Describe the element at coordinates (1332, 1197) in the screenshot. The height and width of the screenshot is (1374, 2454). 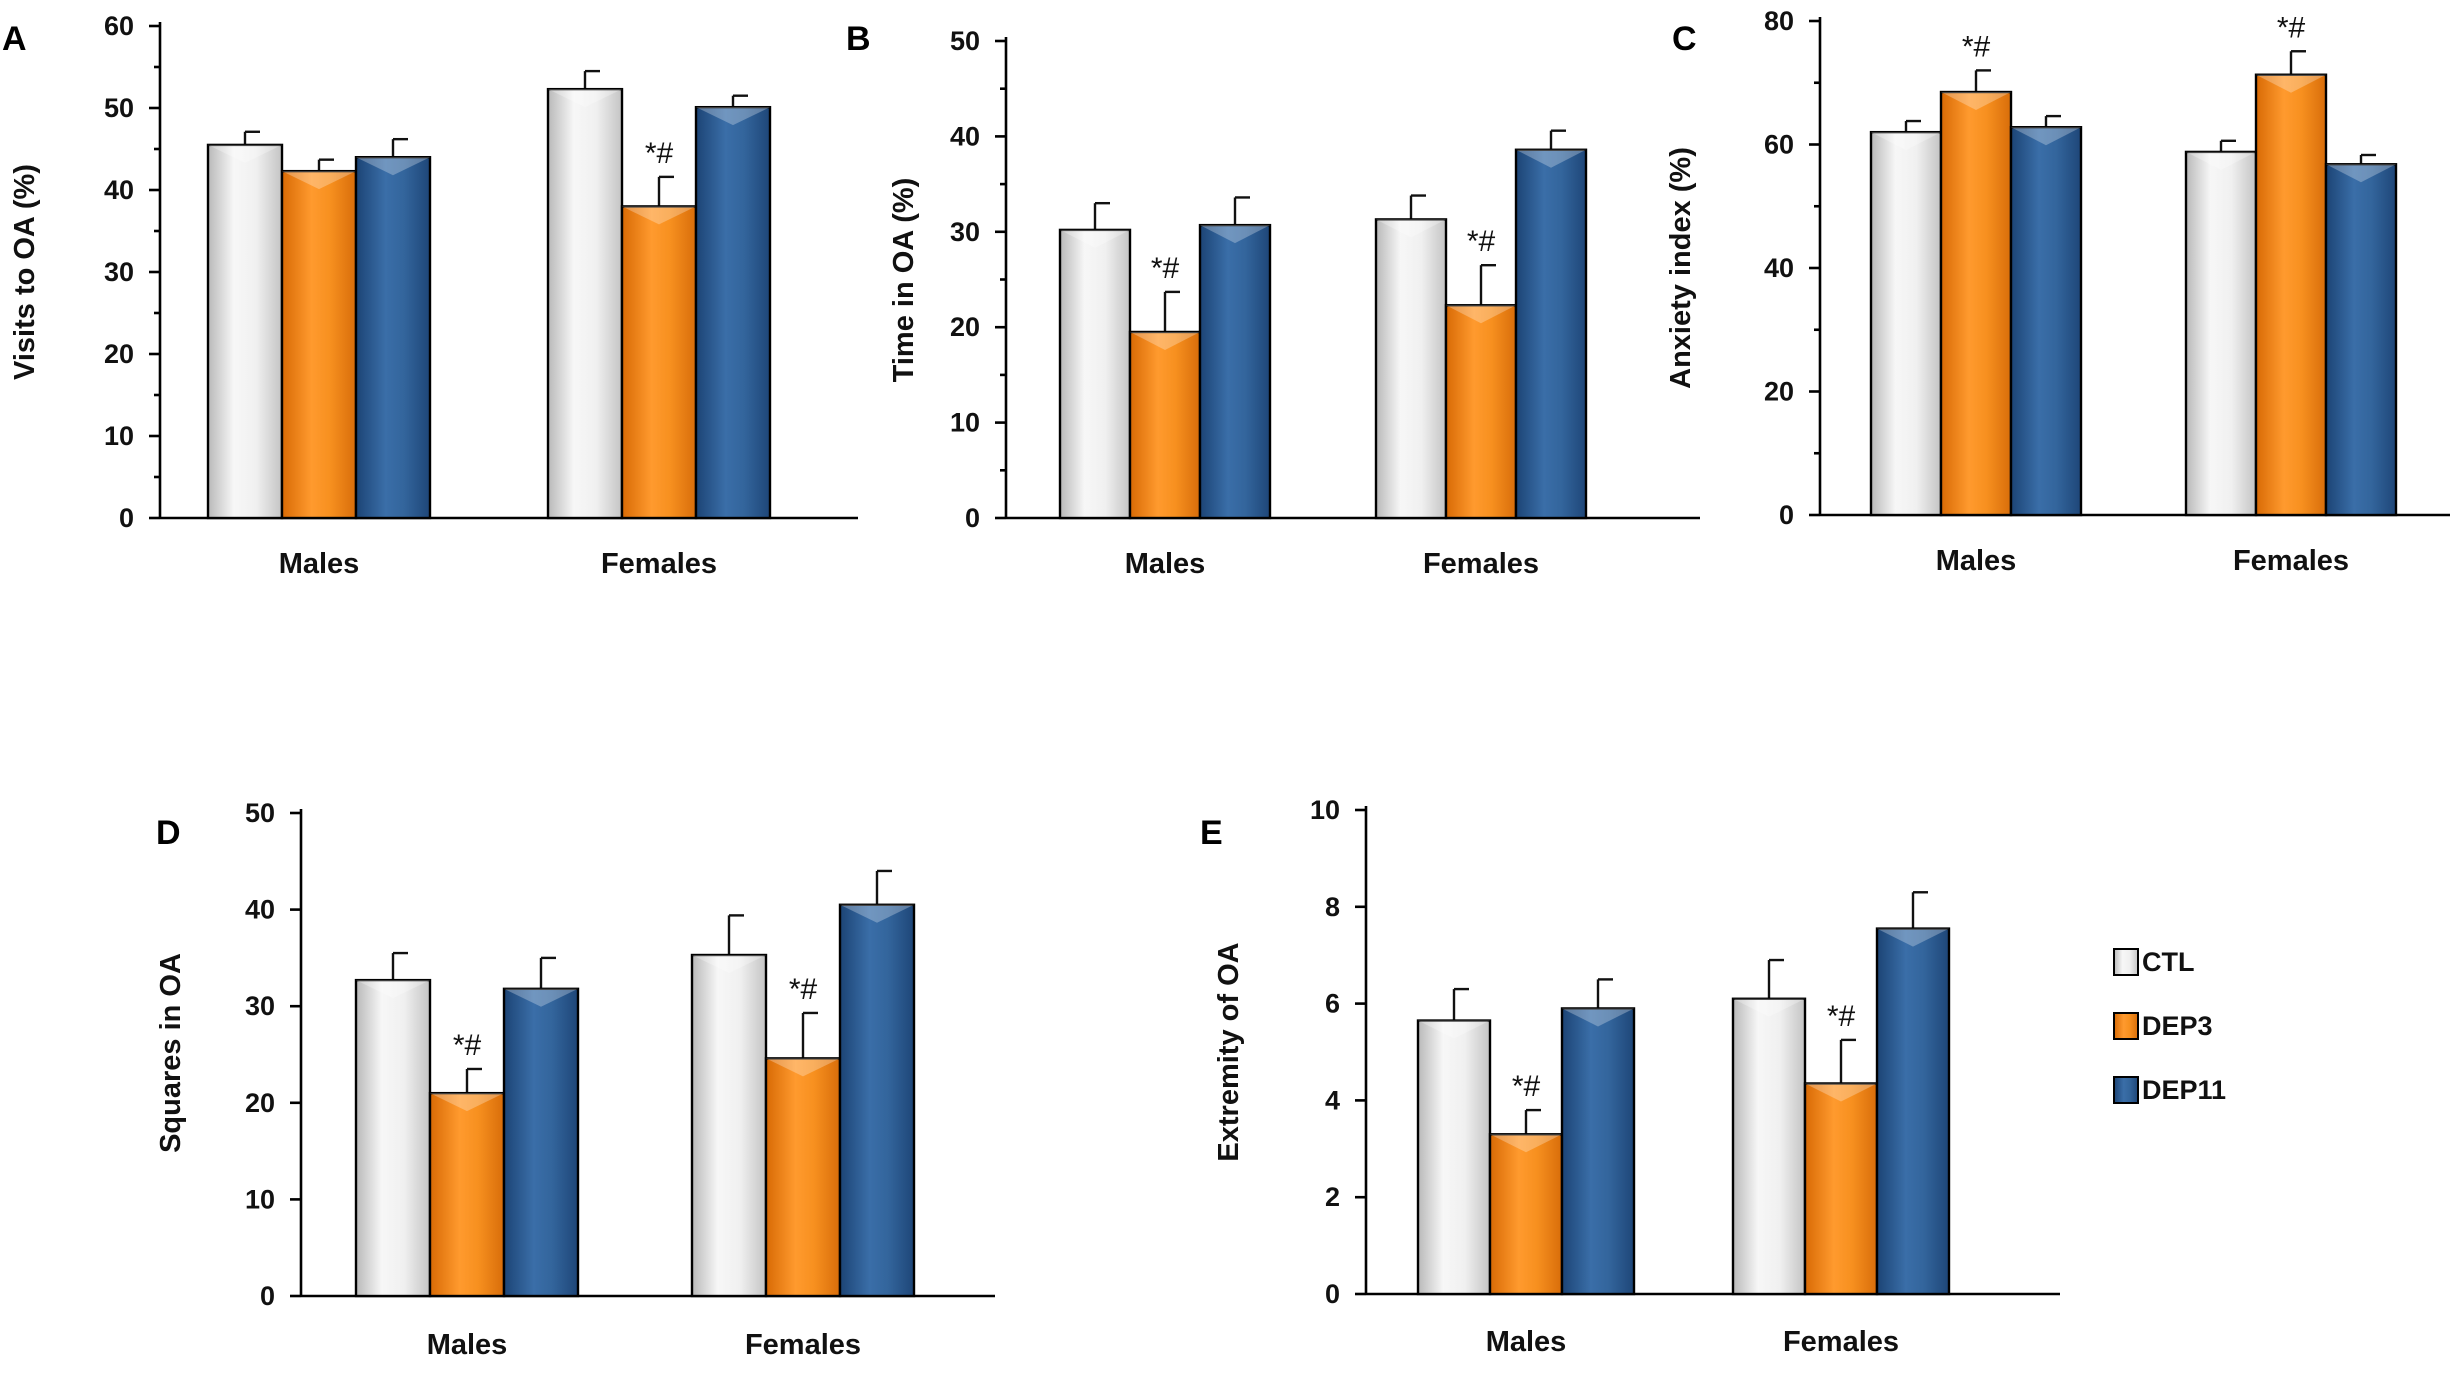
I see `y-tick-label: 2` at that location.